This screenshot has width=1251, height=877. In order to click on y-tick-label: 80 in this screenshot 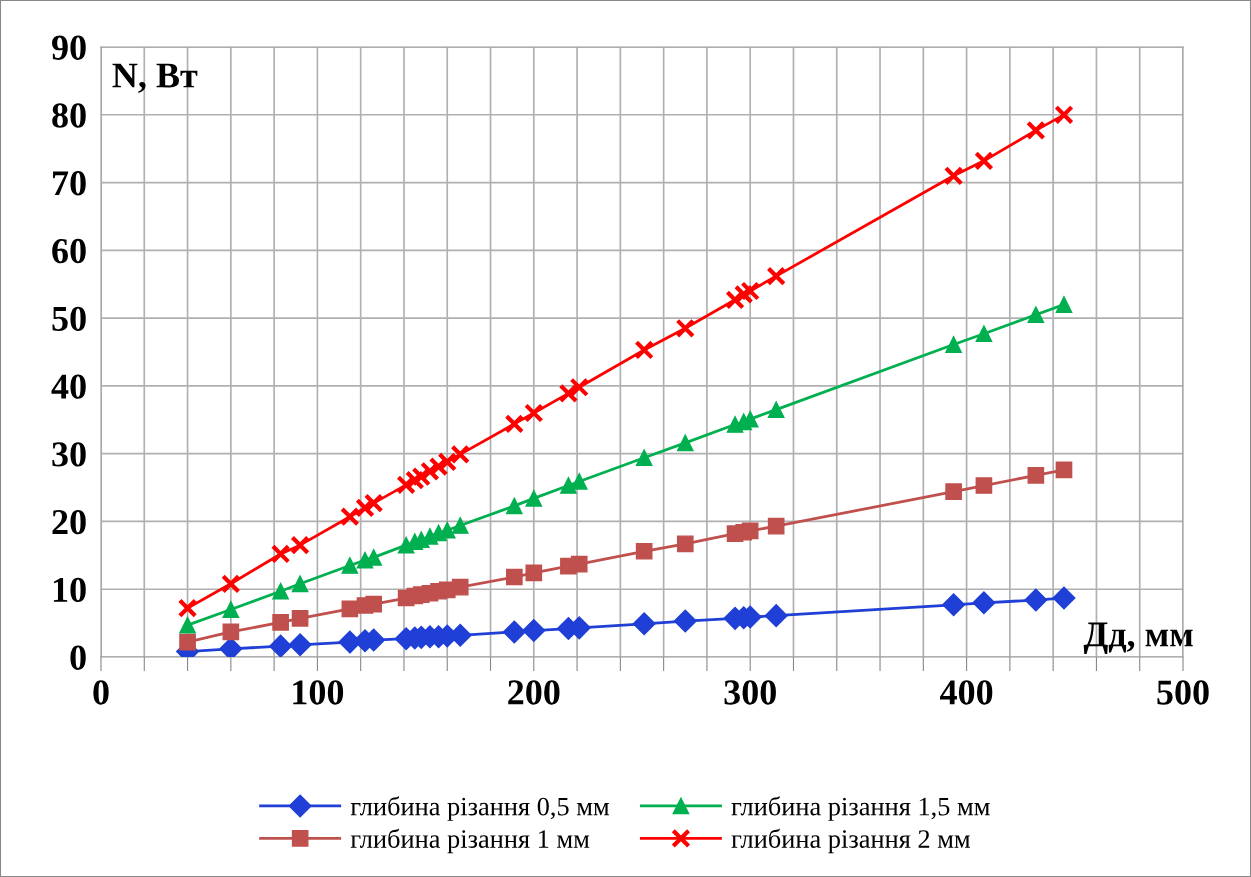, I will do `click(69, 115)`.